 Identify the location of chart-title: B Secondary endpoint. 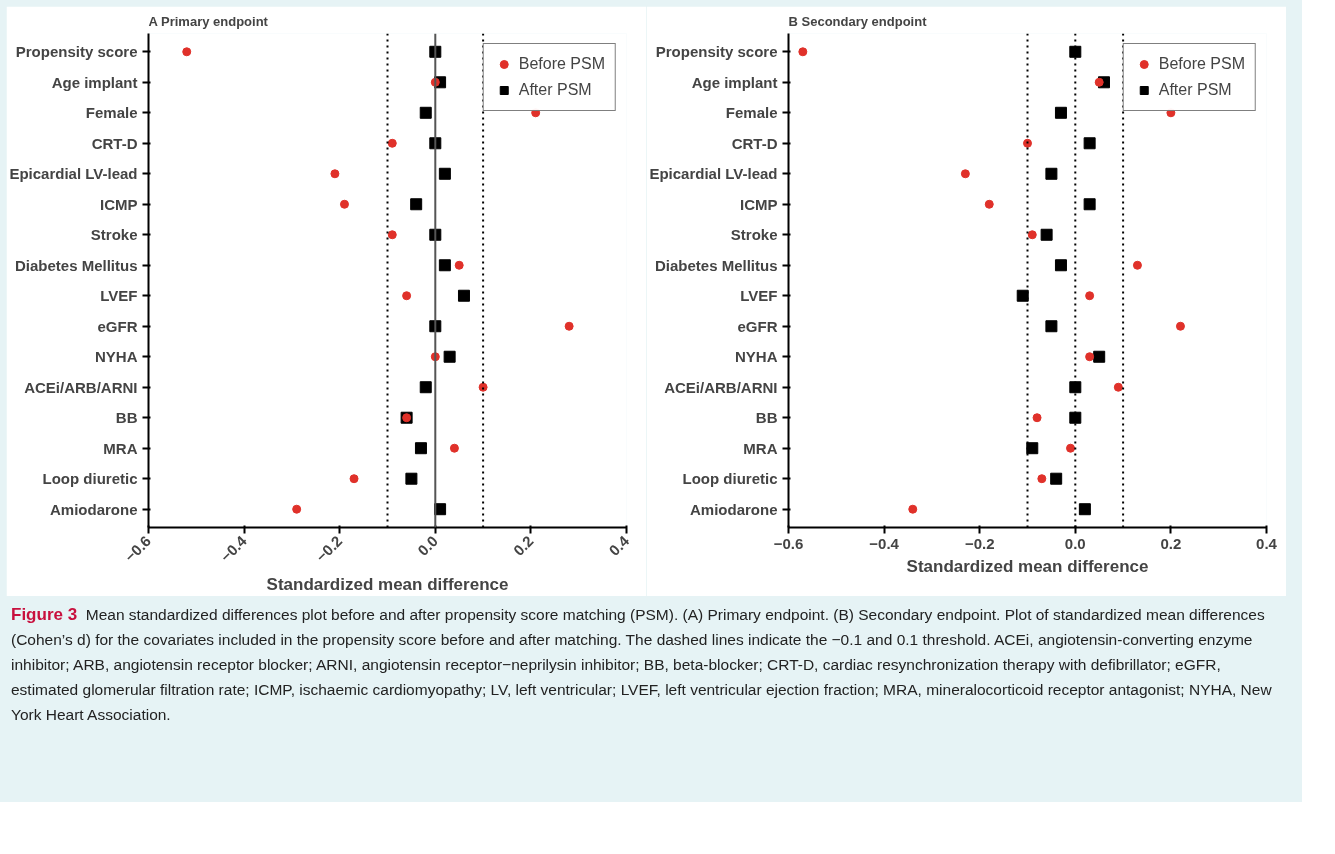
(858, 21).